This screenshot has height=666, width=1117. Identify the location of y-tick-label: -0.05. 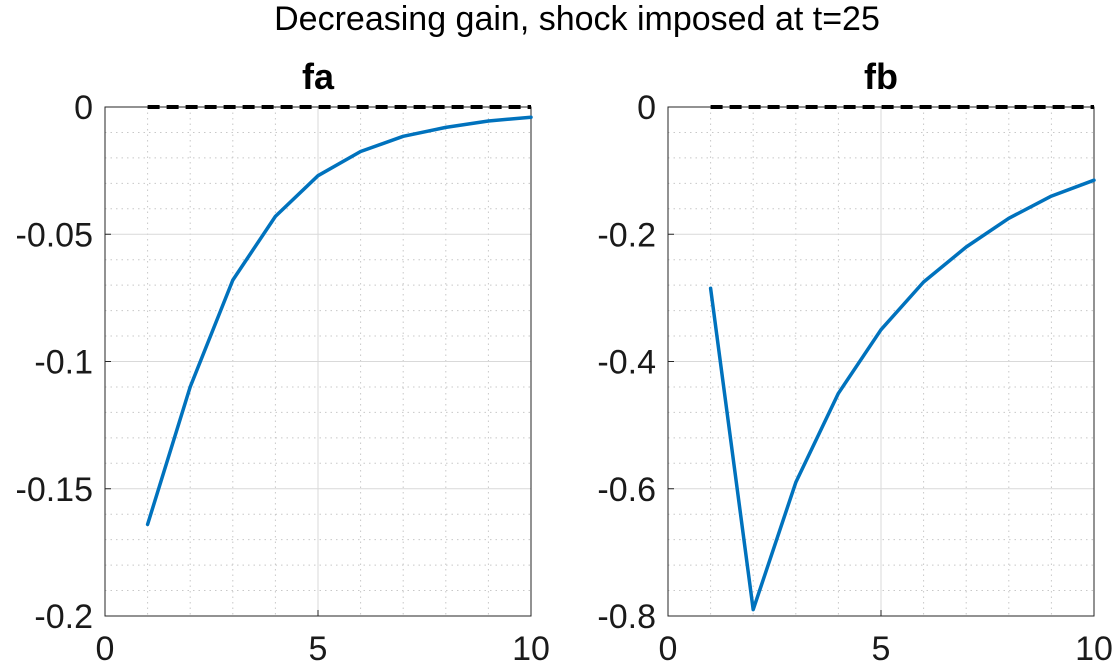
(55, 235).